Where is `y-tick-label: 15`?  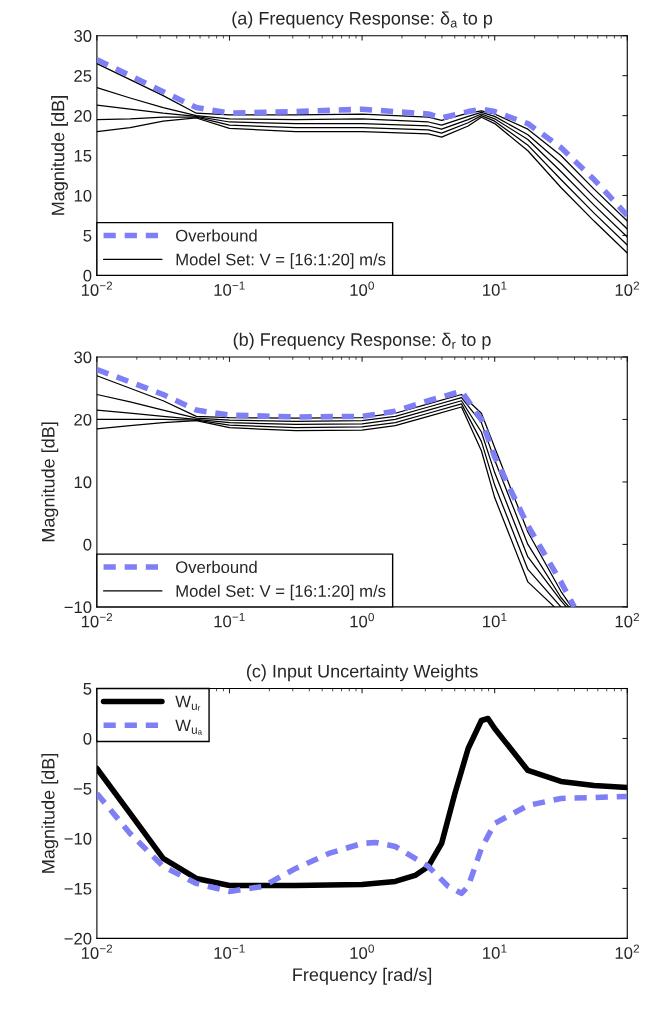
y-tick-label: 15 is located at coordinates (83, 156).